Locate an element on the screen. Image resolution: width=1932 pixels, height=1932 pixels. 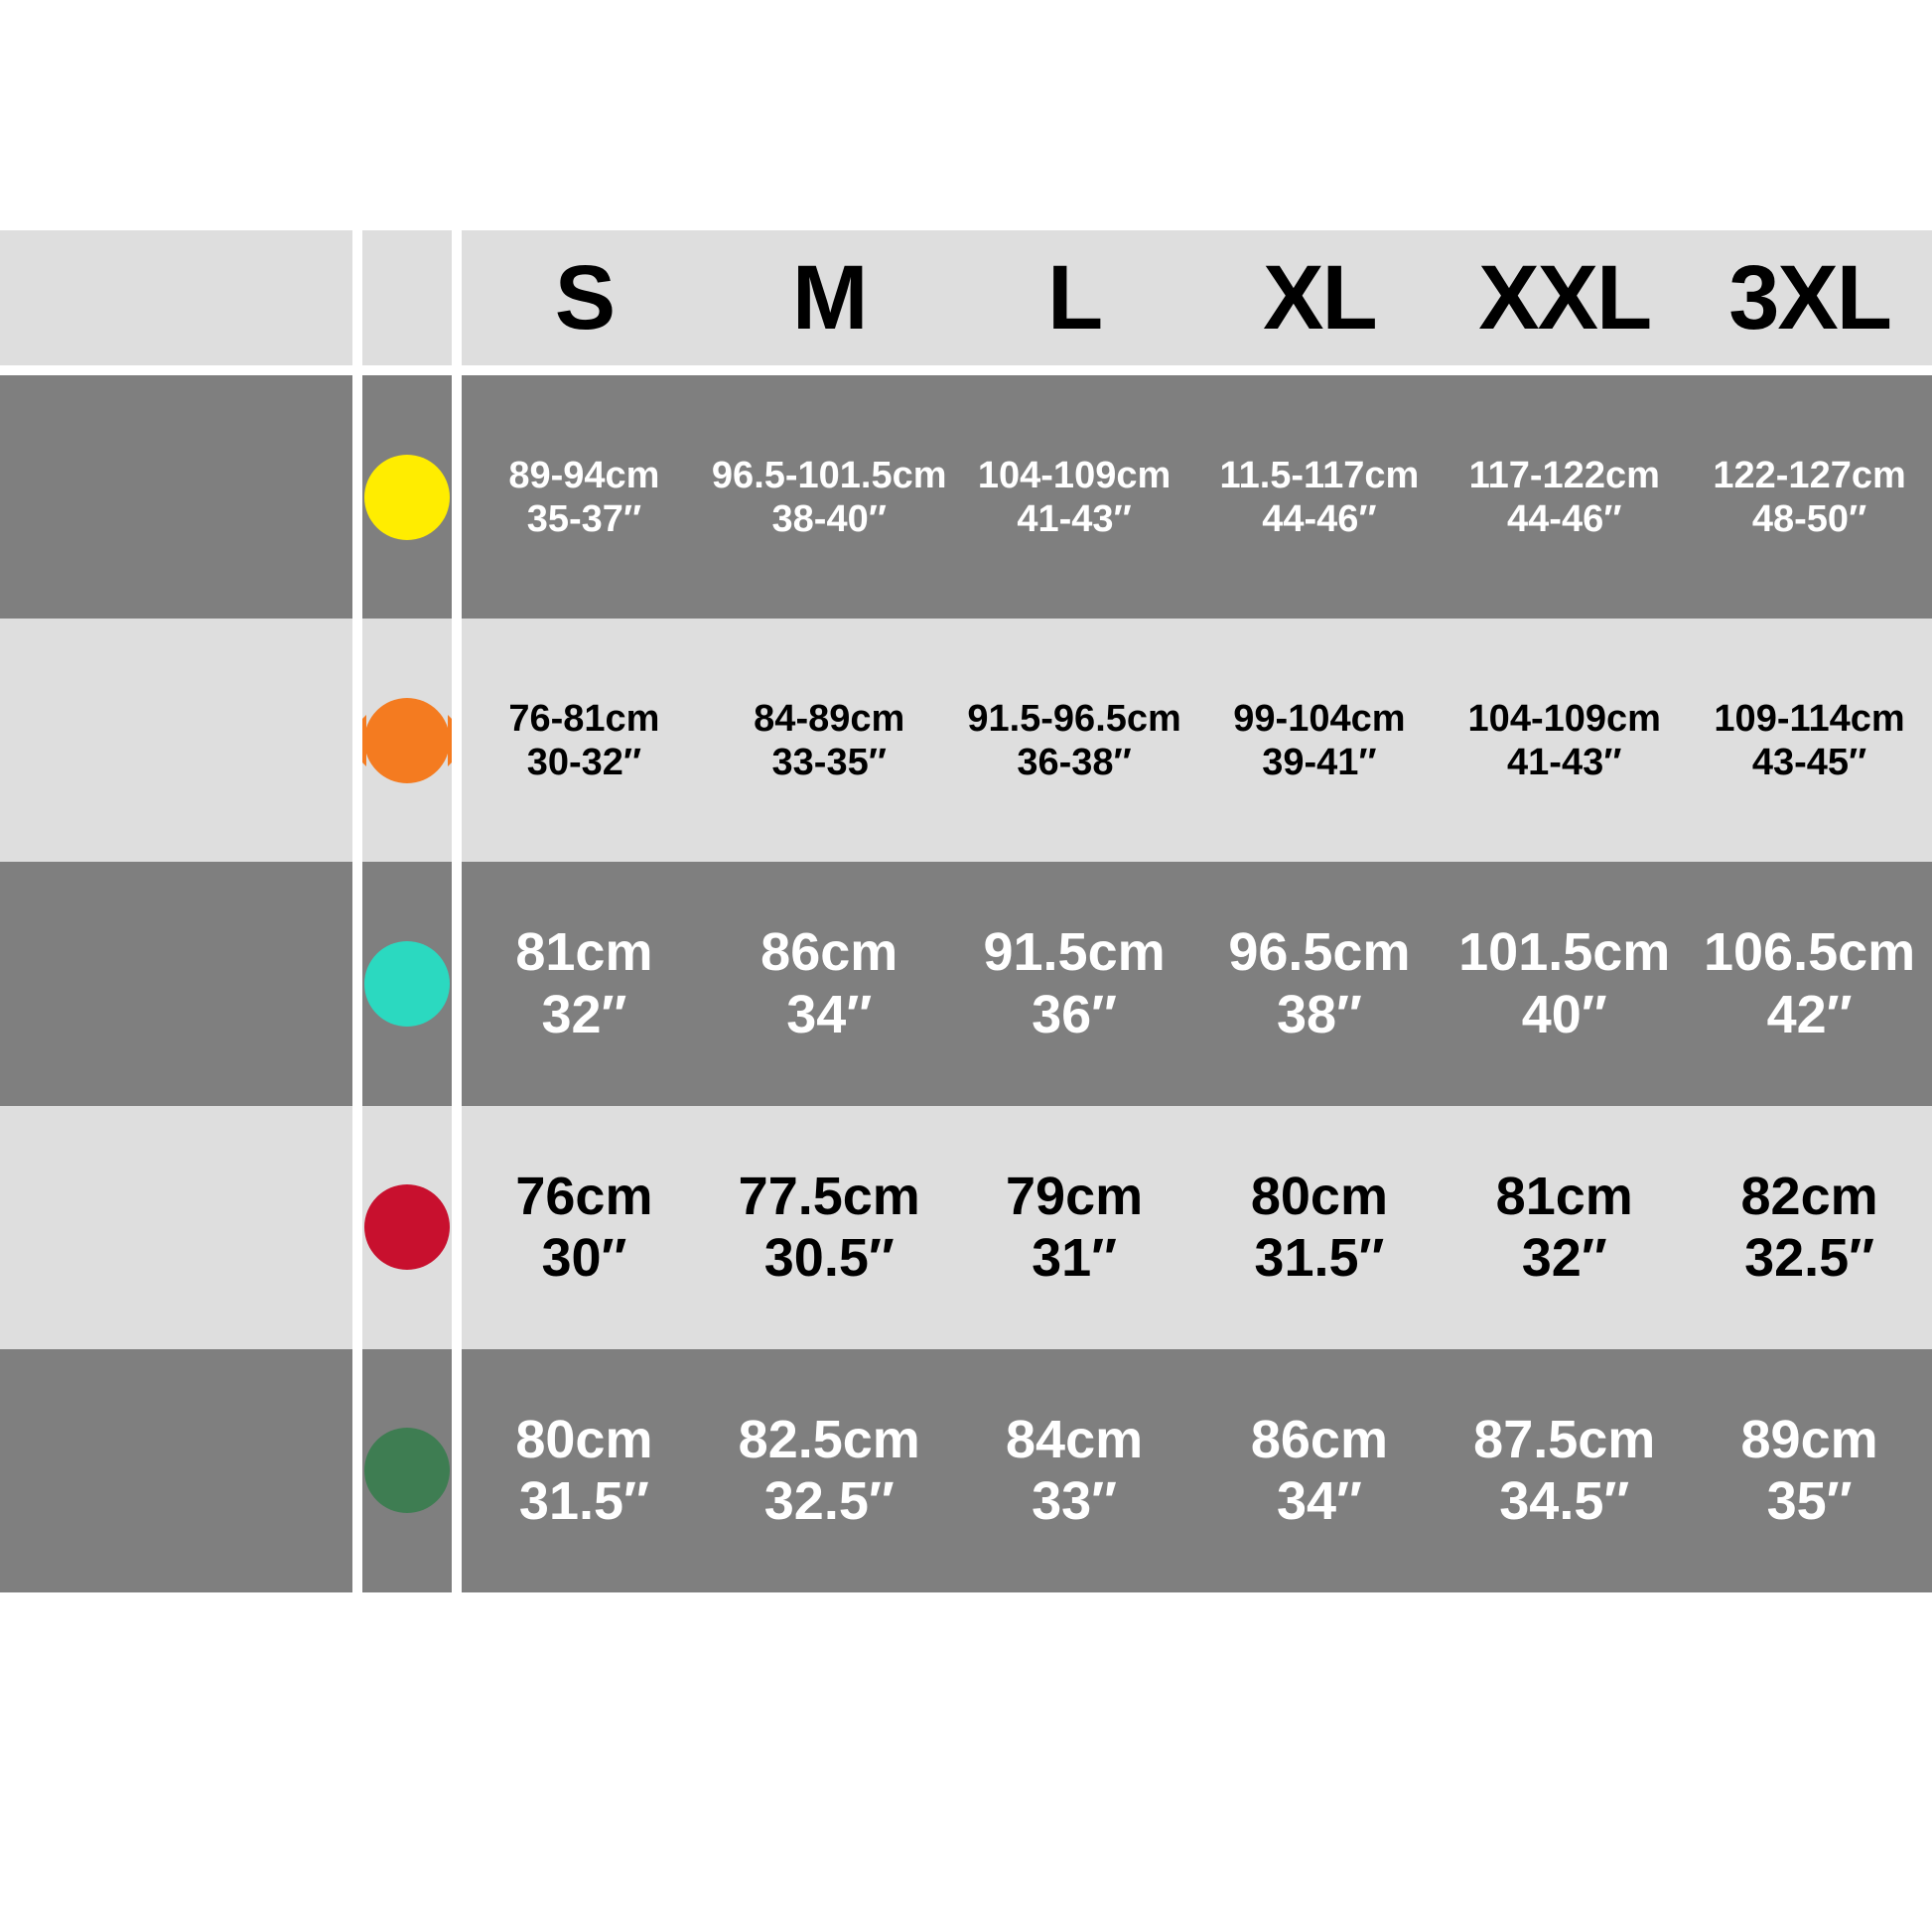
cell-sleeve-s-cm: 80cm is located at coordinates (584, 1439).